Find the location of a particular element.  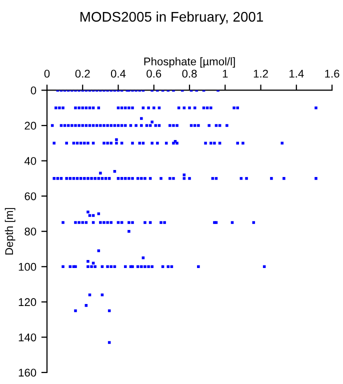

y-tick-label: 40 is located at coordinates (30, 161).